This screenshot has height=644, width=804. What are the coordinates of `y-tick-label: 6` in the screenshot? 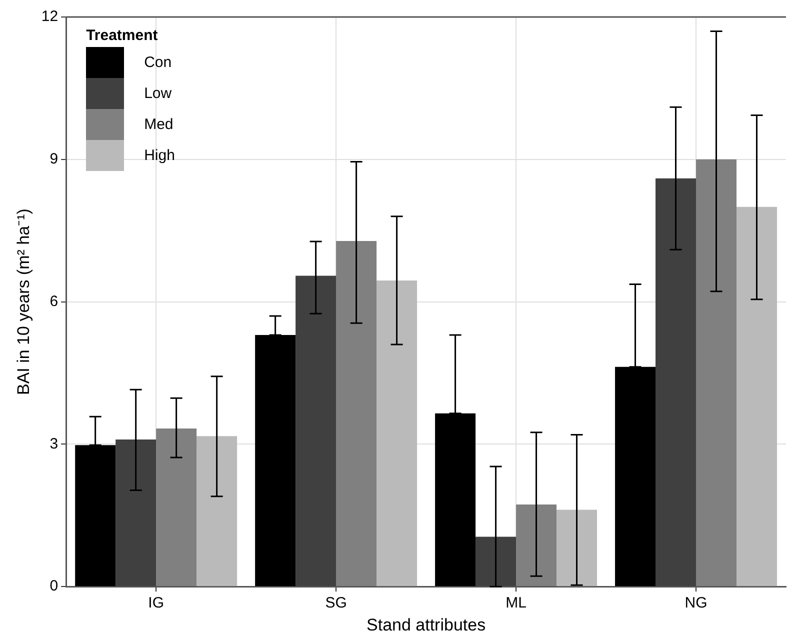 It's located at (54, 301).